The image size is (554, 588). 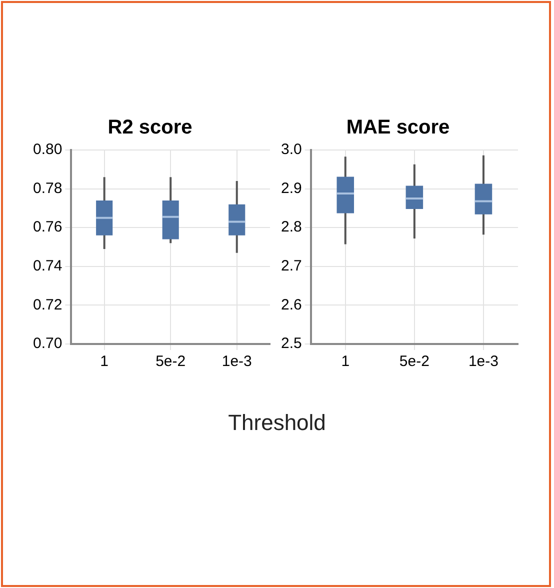 I want to click on y-tick-label: 0.76, so click(x=47, y=227).